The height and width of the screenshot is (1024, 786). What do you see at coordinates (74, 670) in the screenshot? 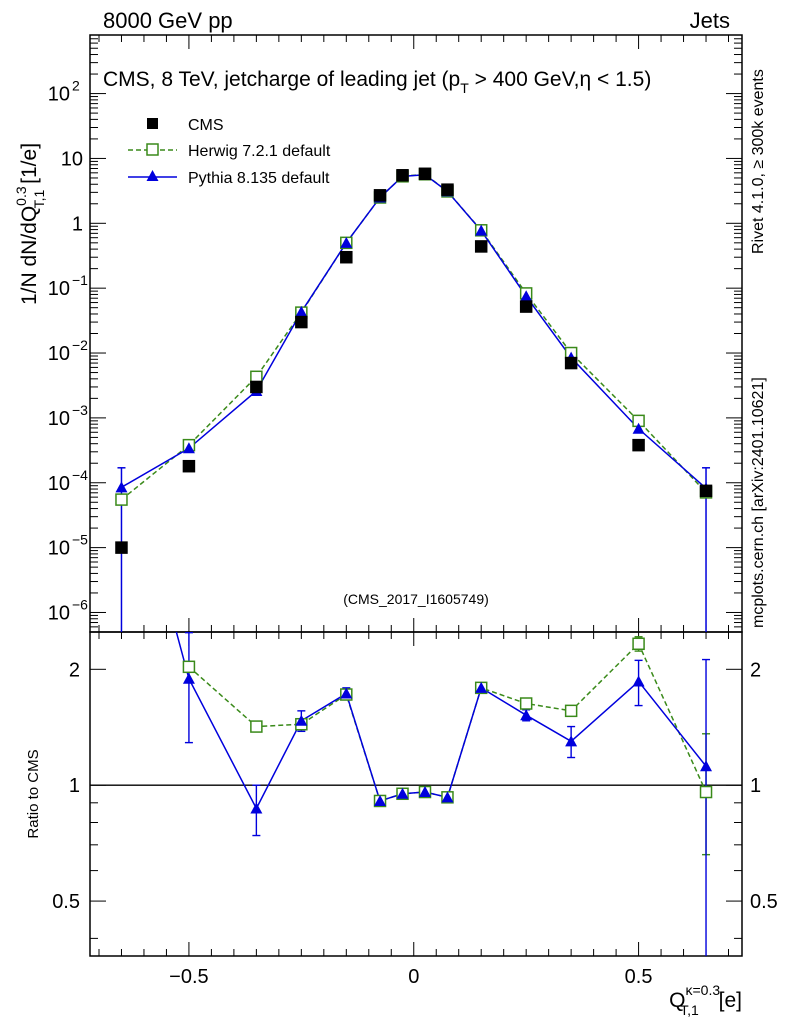
I see `ratio-y-tick-label-left: 2` at bounding box center [74, 670].